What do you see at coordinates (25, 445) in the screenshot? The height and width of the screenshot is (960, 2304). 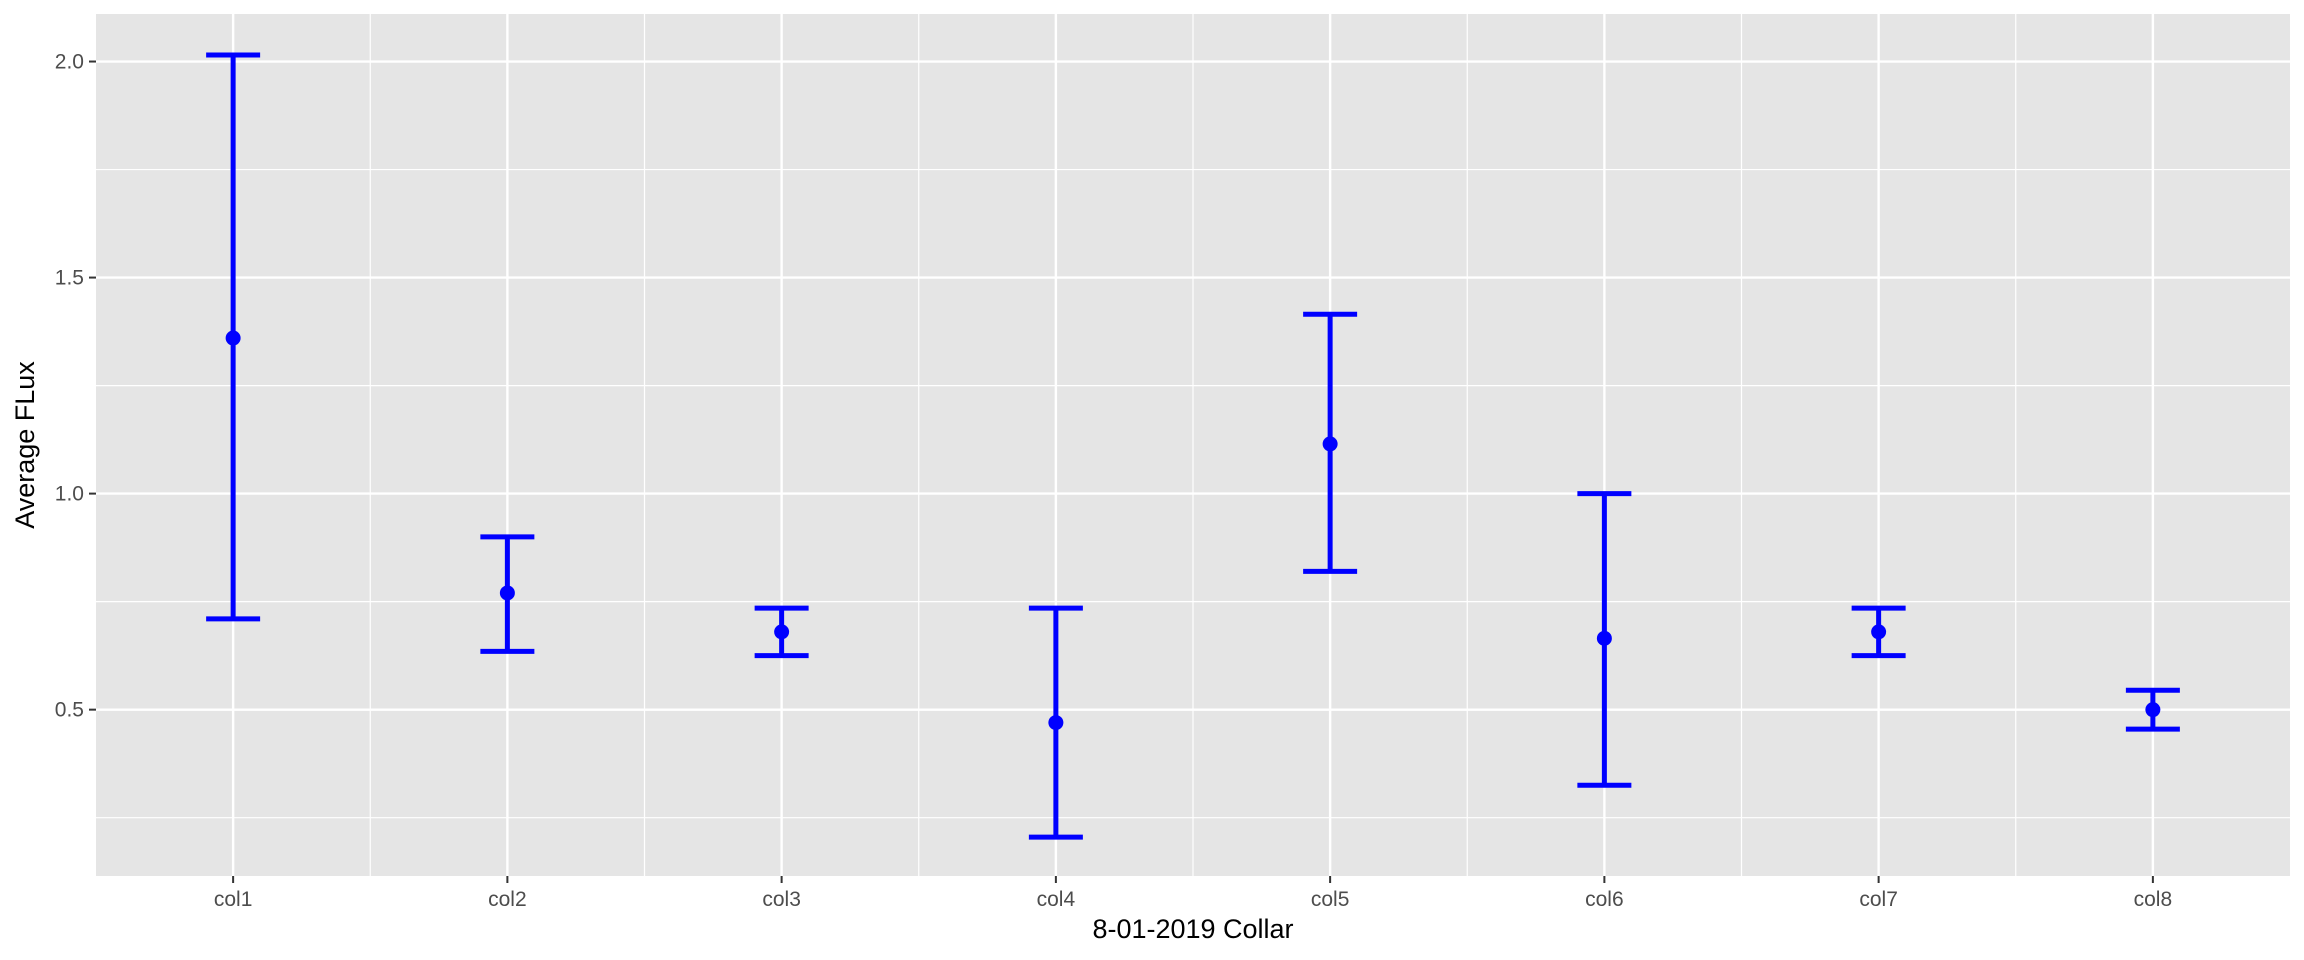 I see `y-axis-title: Average FLux` at bounding box center [25, 445].